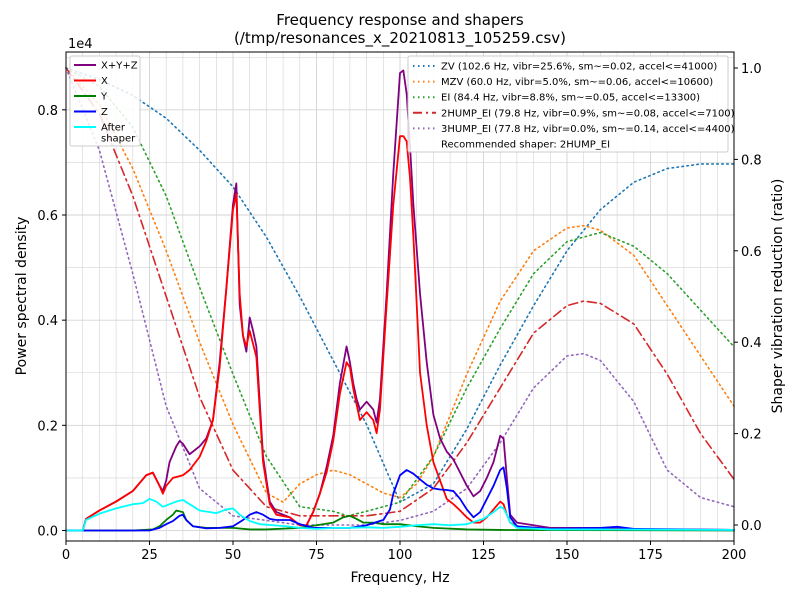 The width and height of the screenshot is (800, 604). I want to click on x-tick-label: 100, so click(400, 555).